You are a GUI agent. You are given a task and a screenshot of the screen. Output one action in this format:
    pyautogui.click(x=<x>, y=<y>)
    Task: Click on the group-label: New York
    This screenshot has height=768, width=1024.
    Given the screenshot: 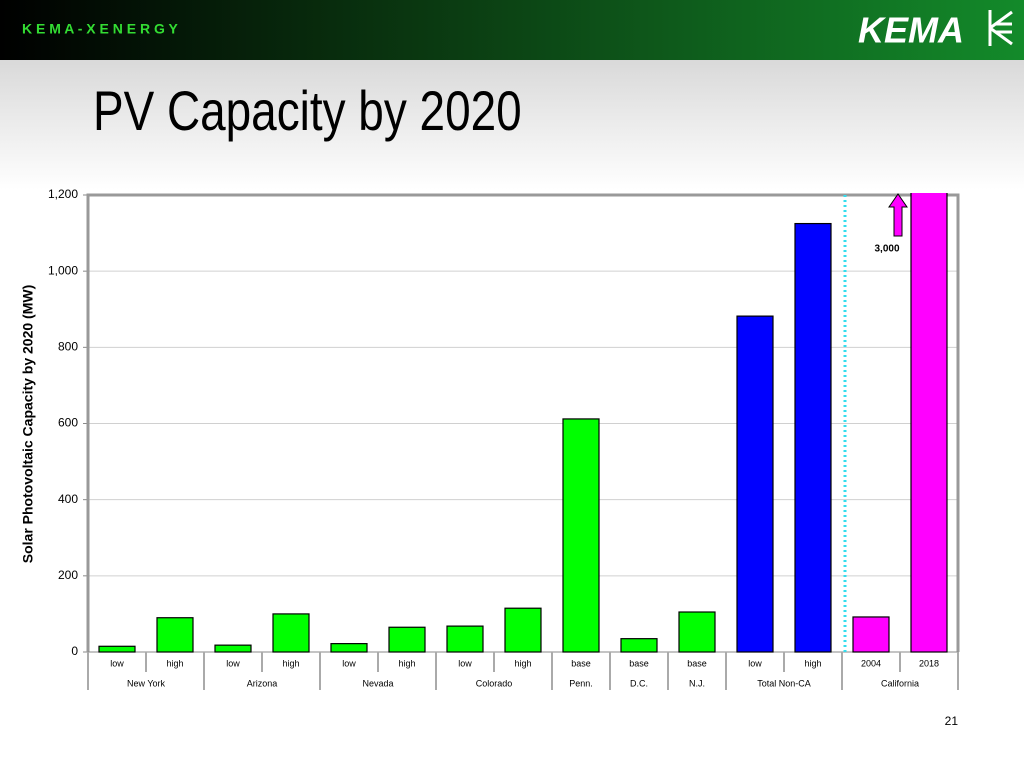 What is the action you would take?
    pyautogui.click(x=146, y=683)
    